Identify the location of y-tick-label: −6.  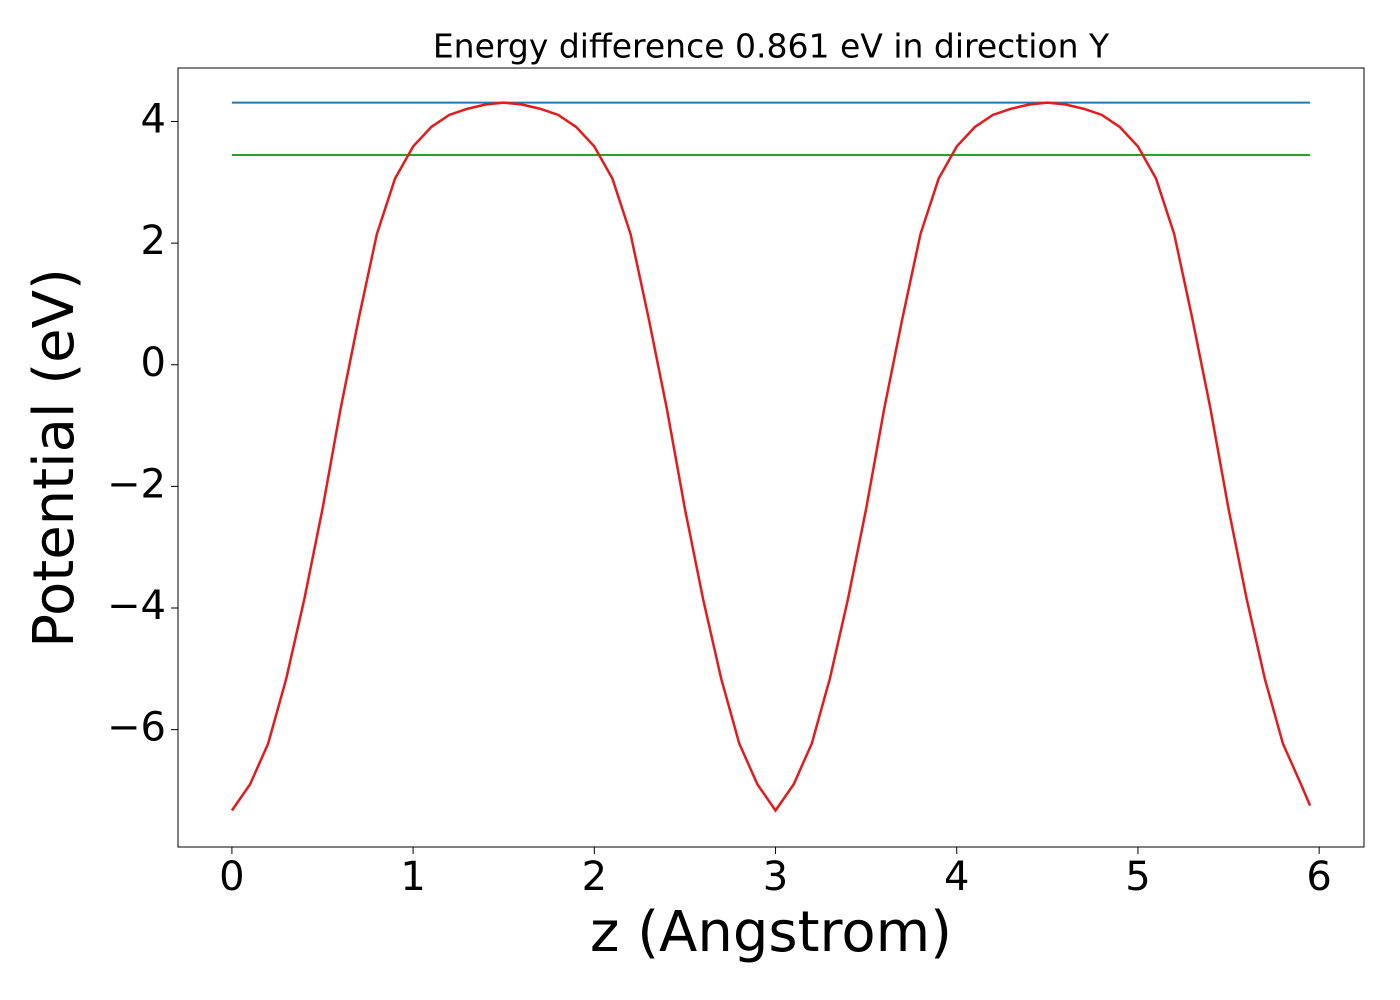
(136, 728).